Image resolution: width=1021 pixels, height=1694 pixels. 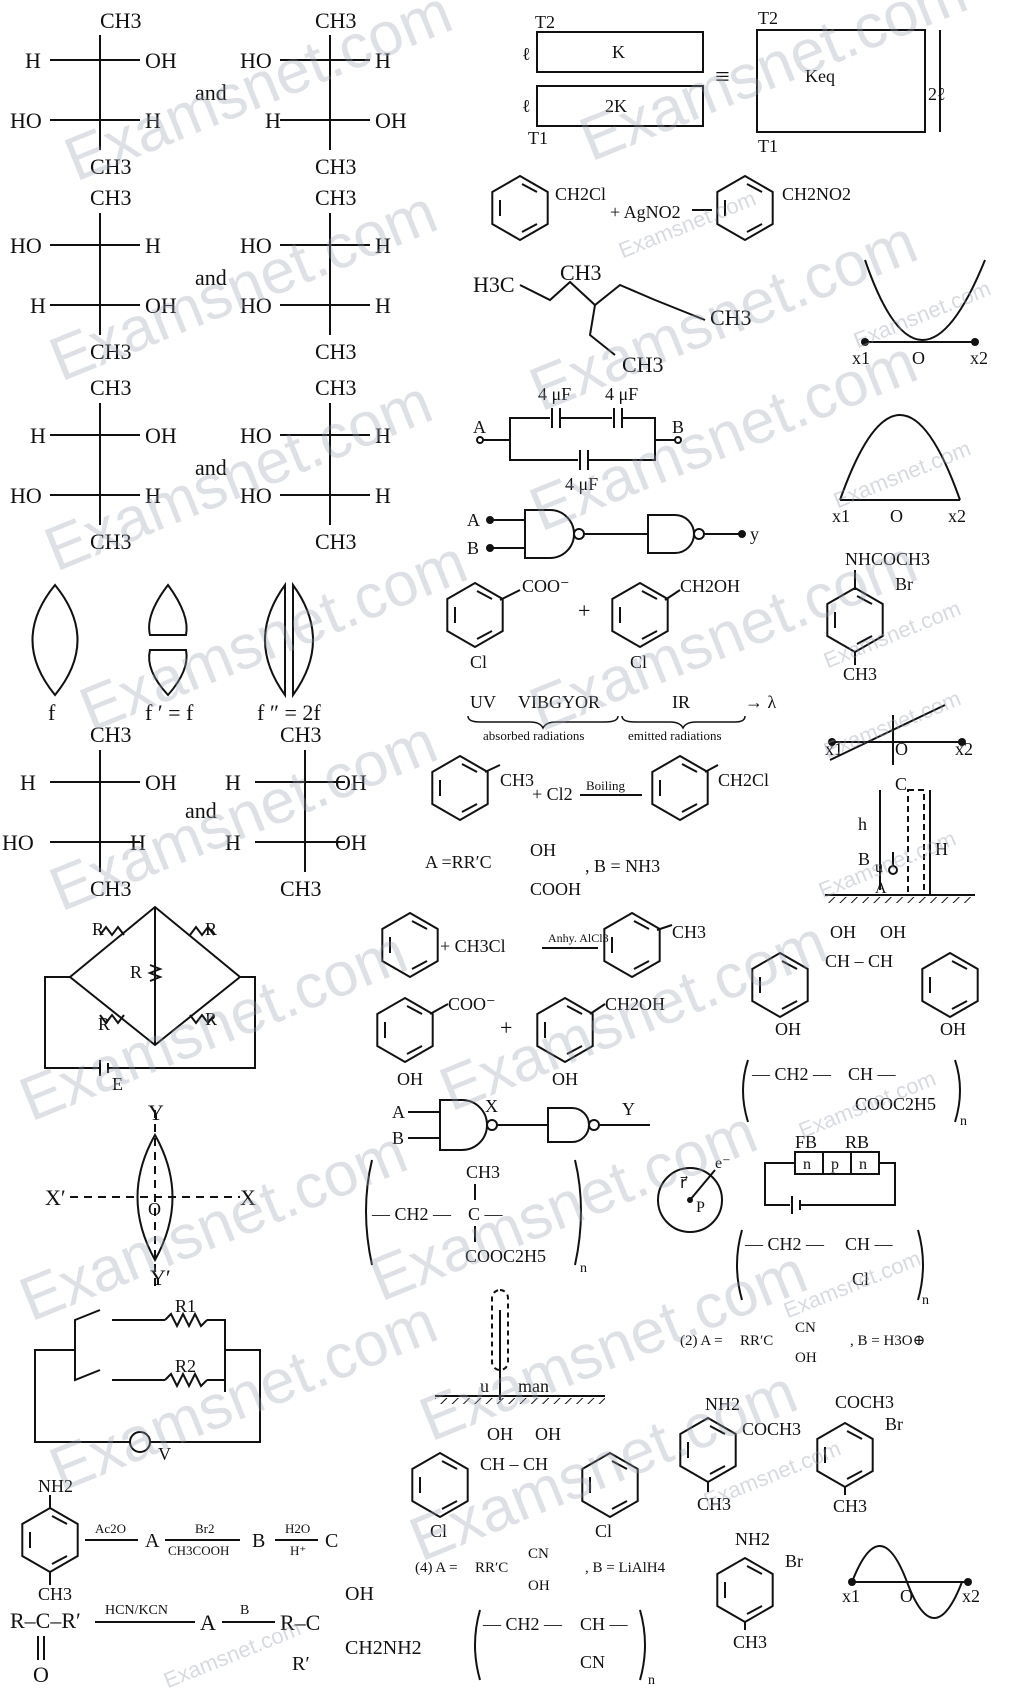 What do you see at coordinates (565, 1079) in the screenshot?
I see `oh2: OH` at bounding box center [565, 1079].